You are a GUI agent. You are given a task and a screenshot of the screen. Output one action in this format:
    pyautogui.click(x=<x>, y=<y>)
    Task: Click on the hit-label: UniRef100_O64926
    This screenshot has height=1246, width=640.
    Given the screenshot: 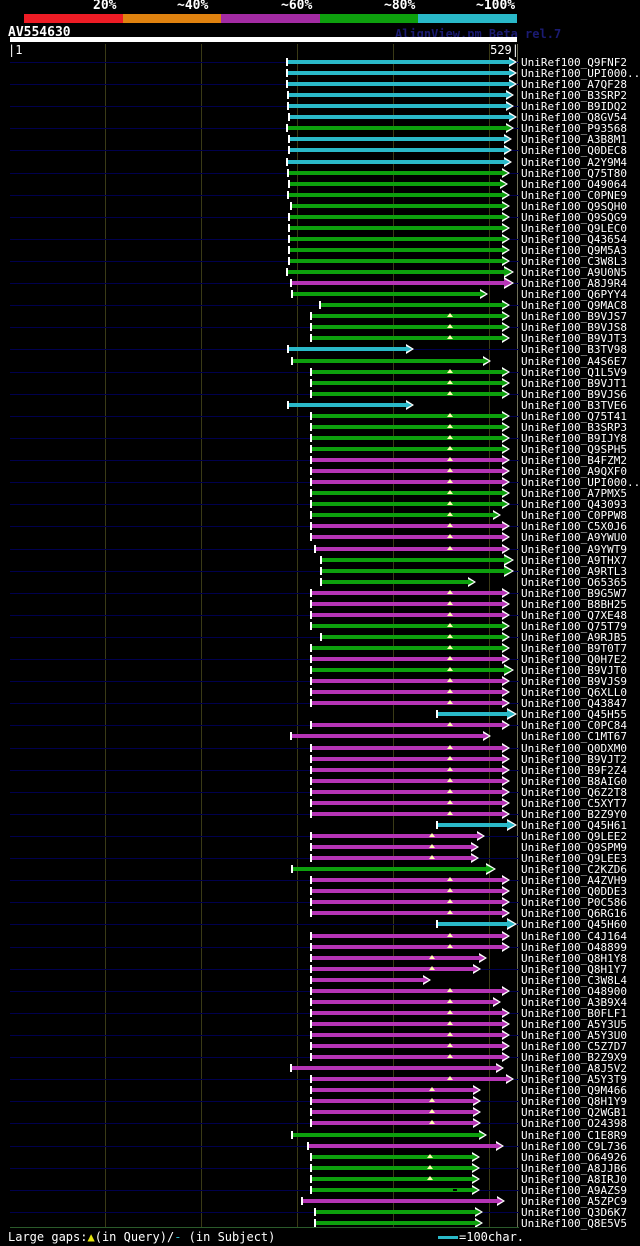 What is the action you would take?
    pyautogui.click(x=574, y=1157)
    